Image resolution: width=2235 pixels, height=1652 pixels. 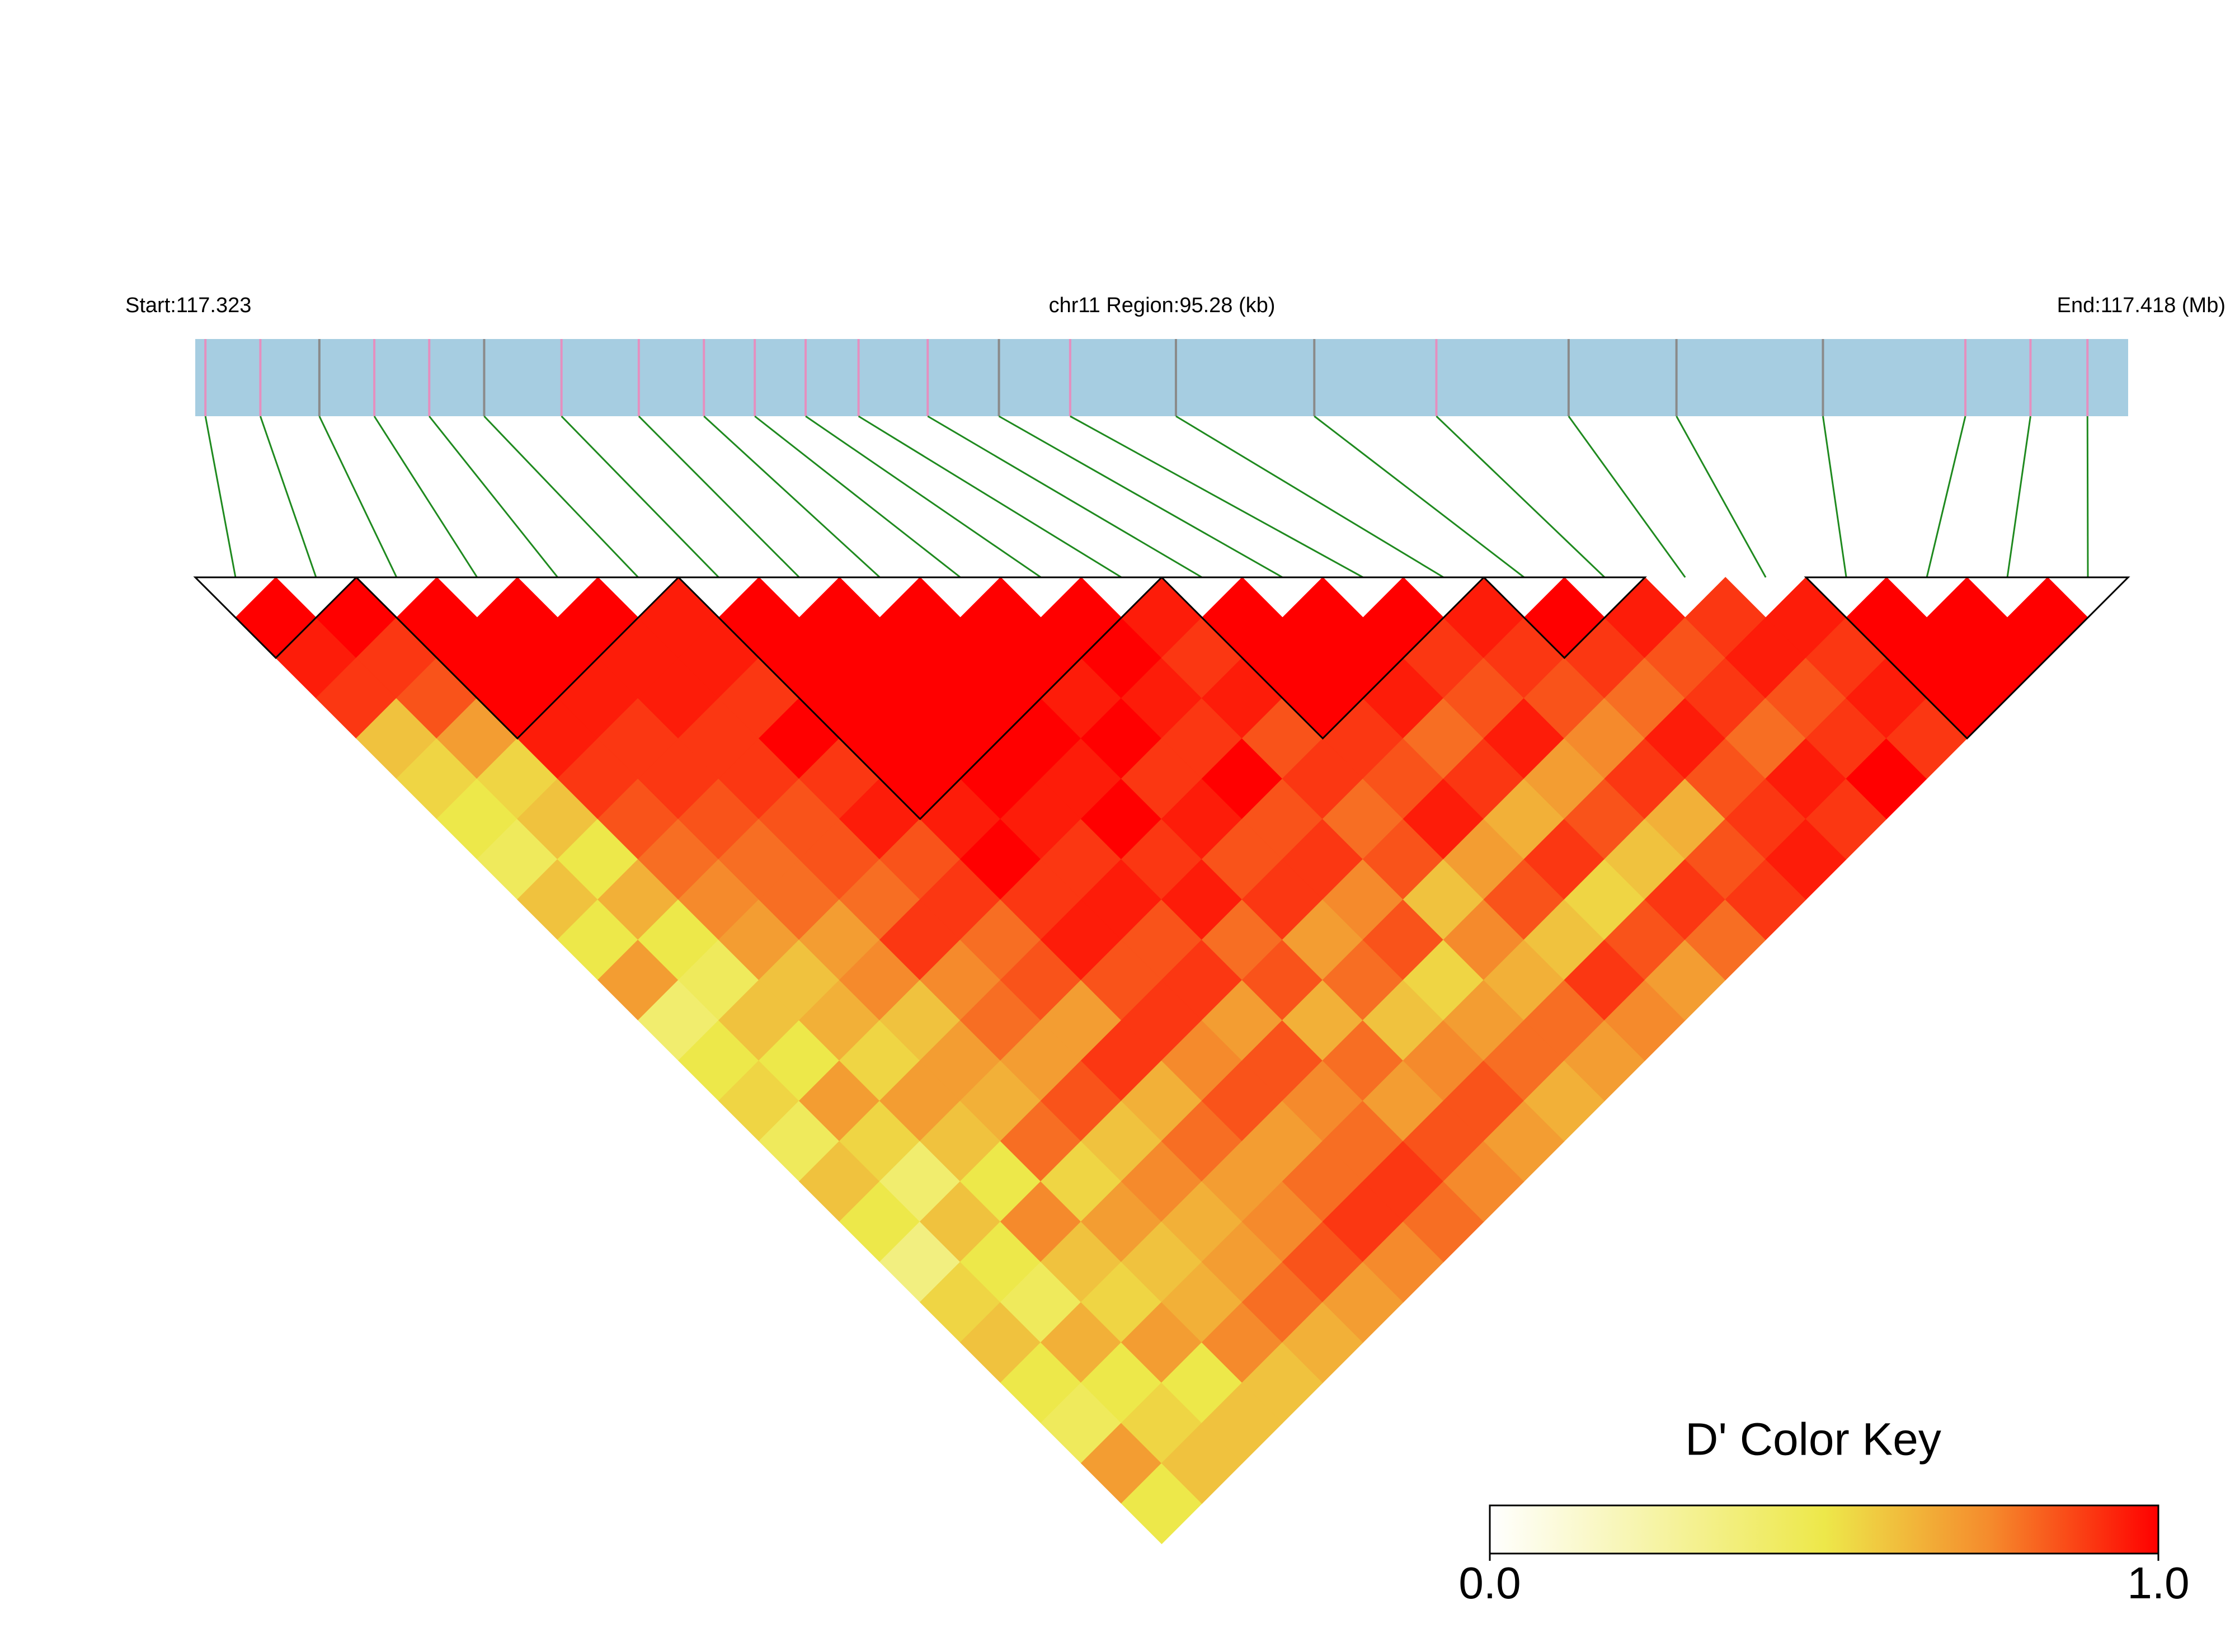 I want to click on region-label: chr11 Region:95.28 (kb), so click(x=1162, y=306).